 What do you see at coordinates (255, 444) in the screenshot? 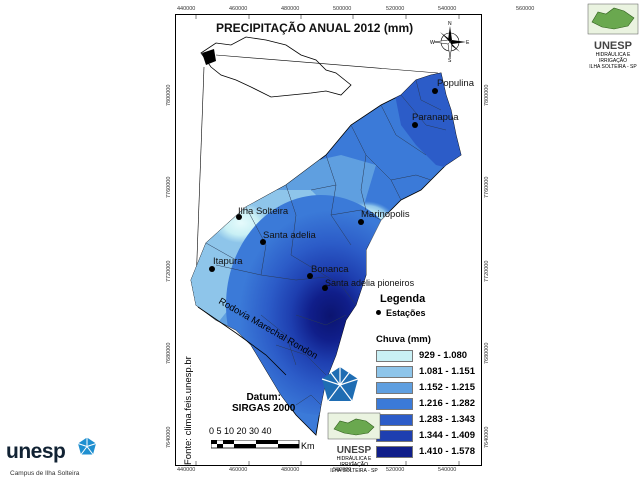
I see `scale-bar` at bounding box center [255, 444].